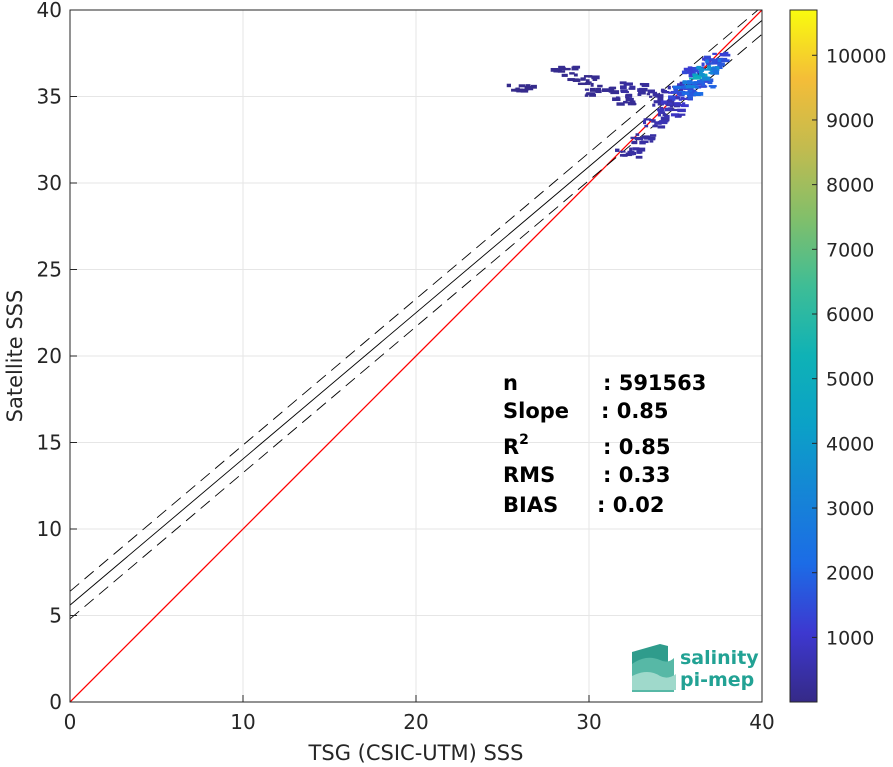 The height and width of the screenshot is (767, 893). I want to click on stat-rms-value: : 0.33, so click(637, 475).